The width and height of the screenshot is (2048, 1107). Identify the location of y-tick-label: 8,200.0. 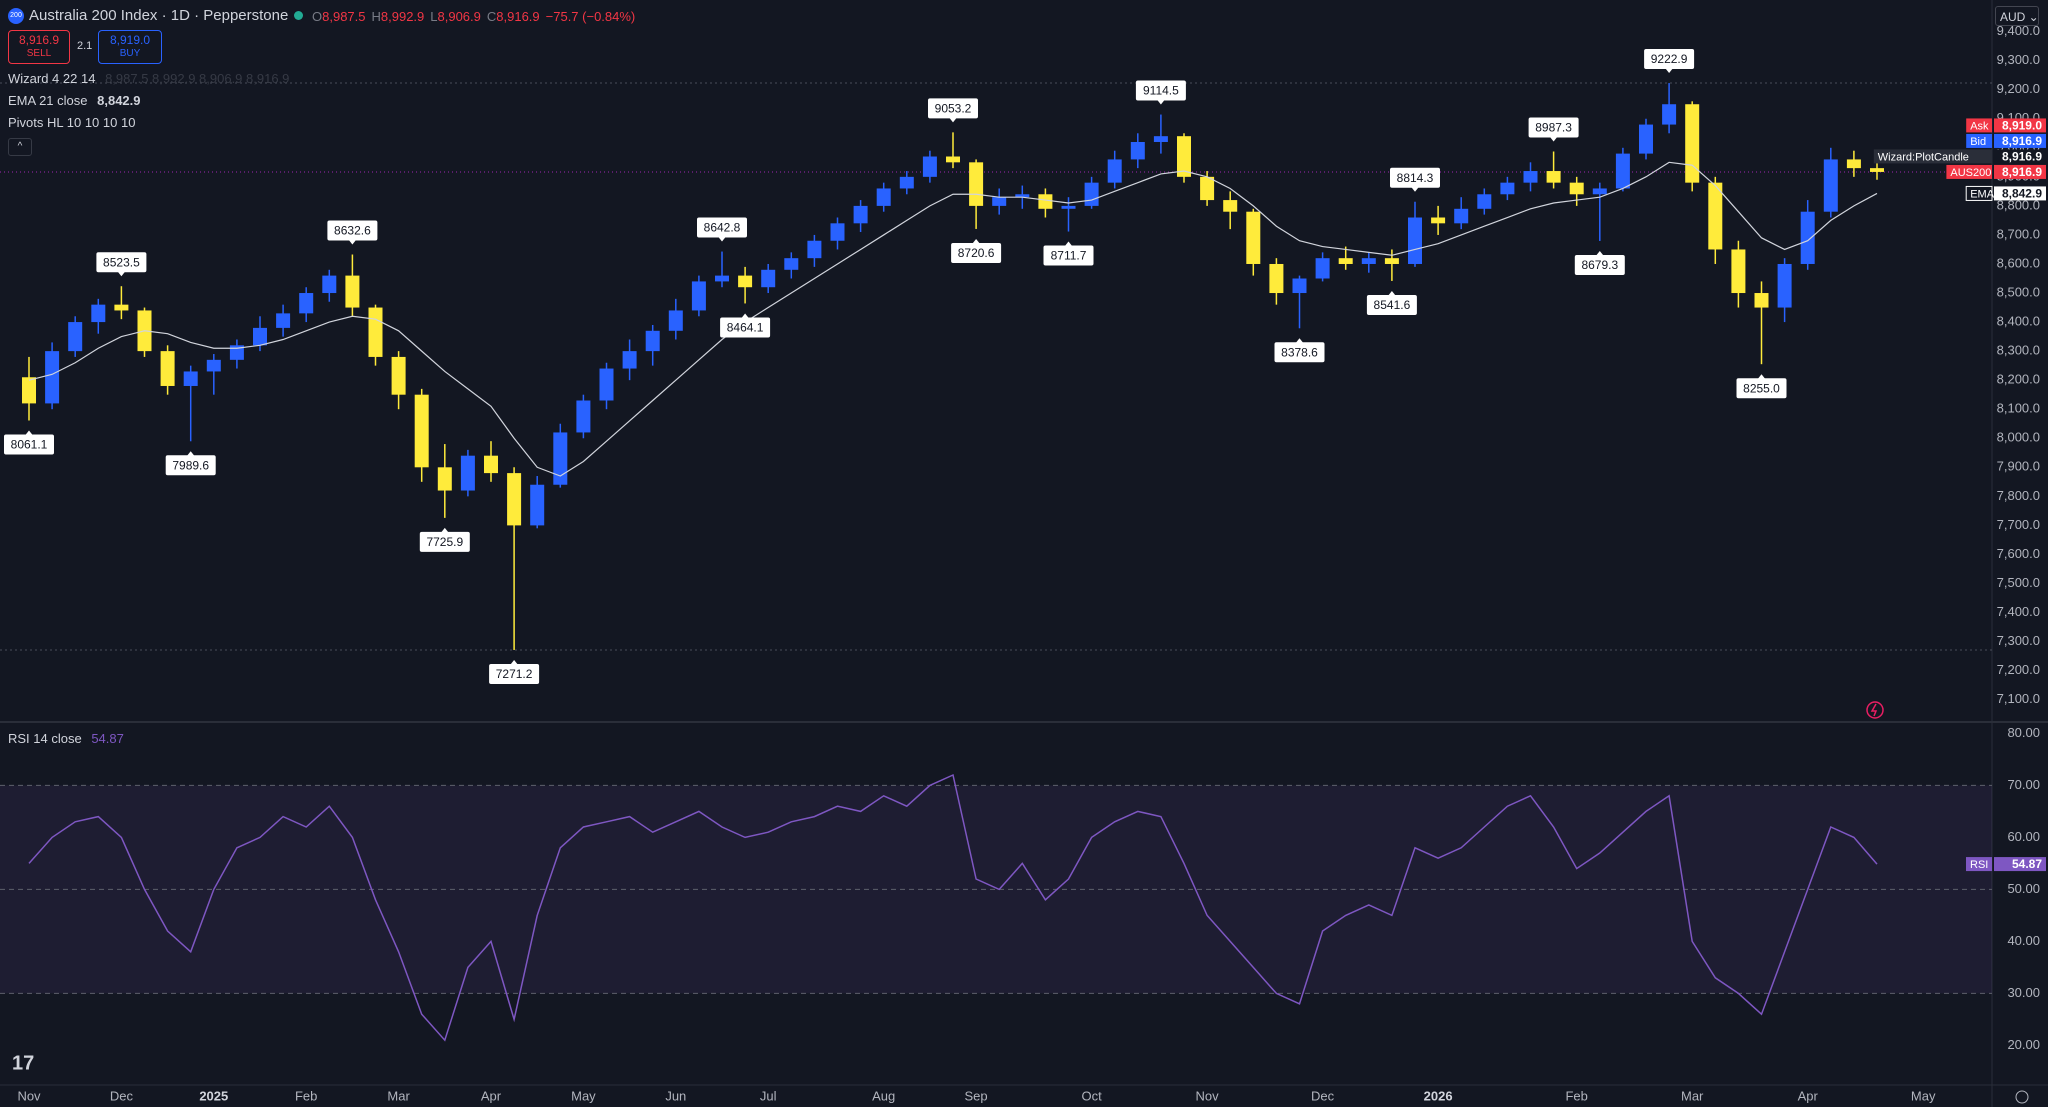
(2018, 379).